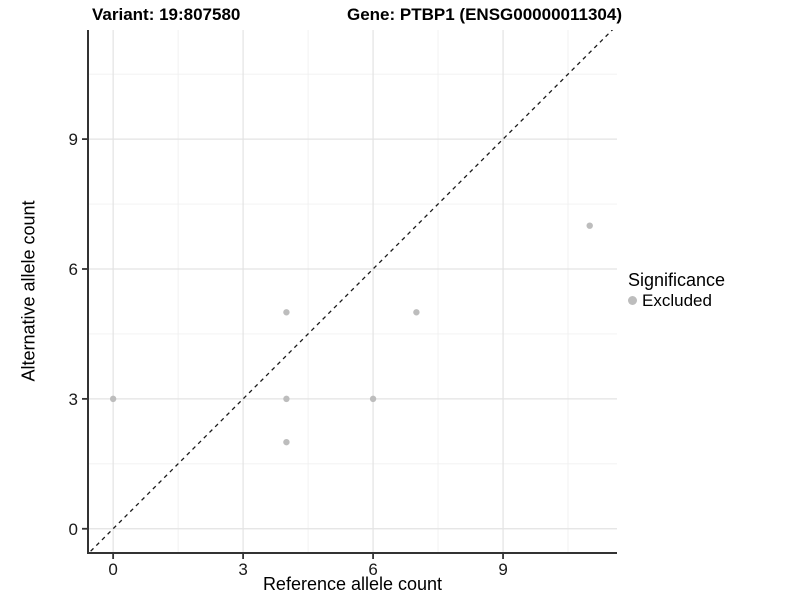 This screenshot has height=600, width=800. What do you see at coordinates (677, 280) in the screenshot?
I see `legend-title: Significance` at bounding box center [677, 280].